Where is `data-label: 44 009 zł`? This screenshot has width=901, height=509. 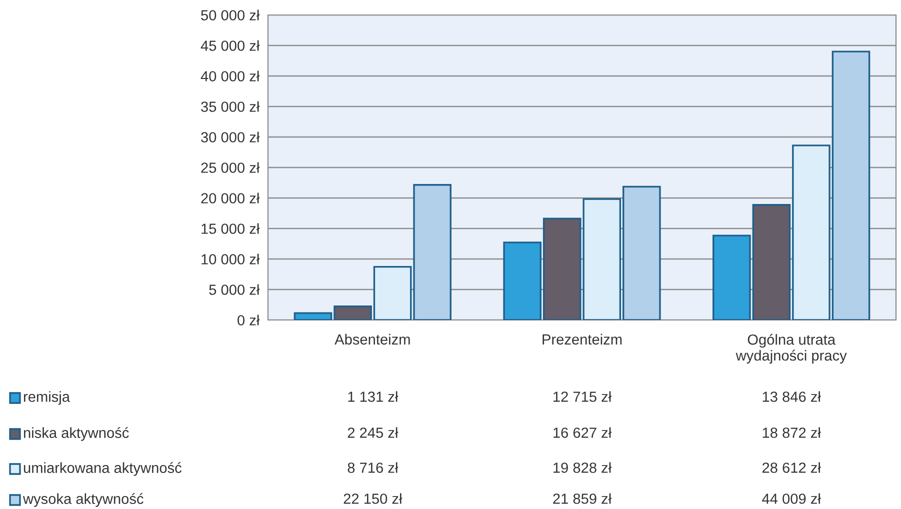
data-label: 44 009 zł is located at coordinates (791, 498).